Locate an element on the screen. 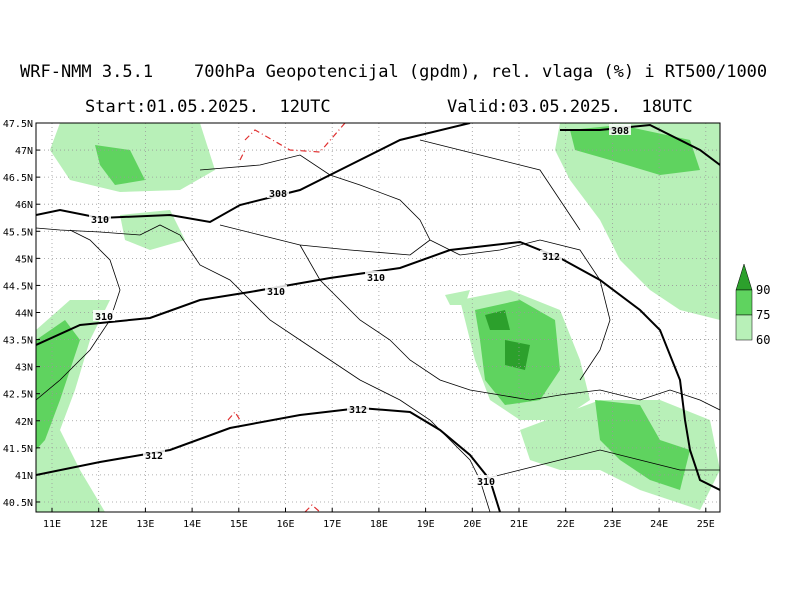 This screenshot has width=800, height=600. lon-label: 22E is located at coordinates (566, 524).